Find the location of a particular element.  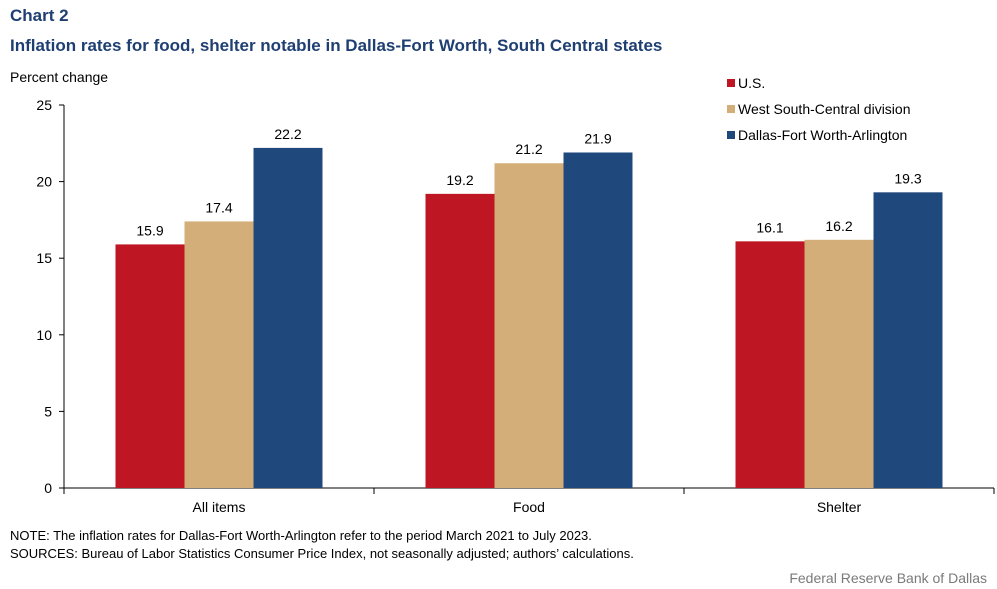

data-label: 15.9 is located at coordinates (149, 230).